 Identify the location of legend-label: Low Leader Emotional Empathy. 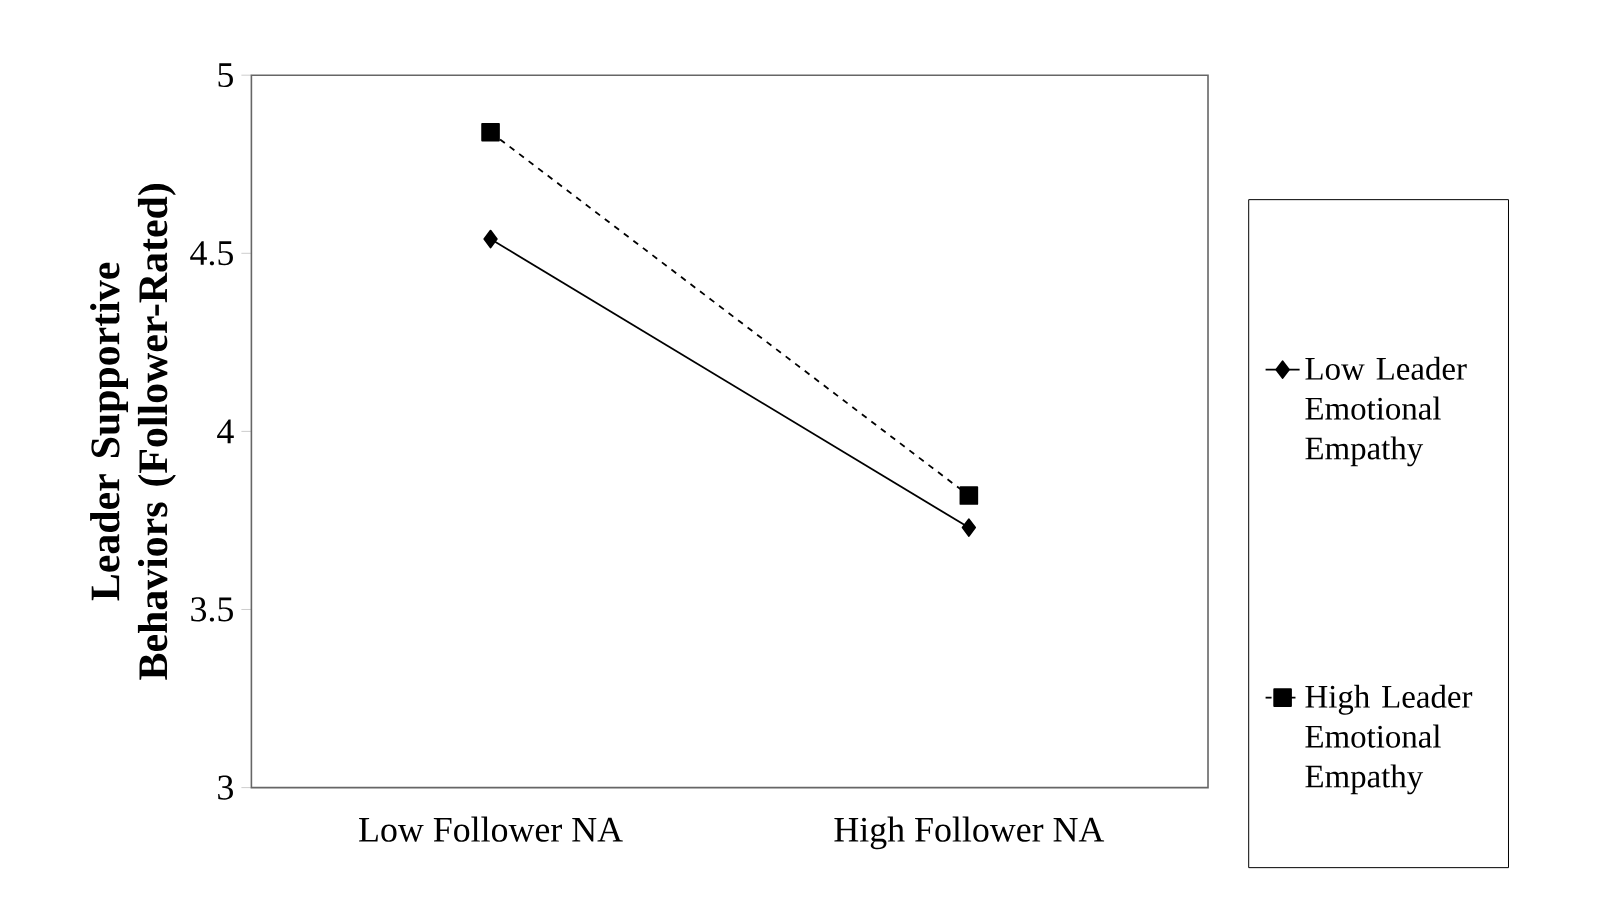
(1386, 411).